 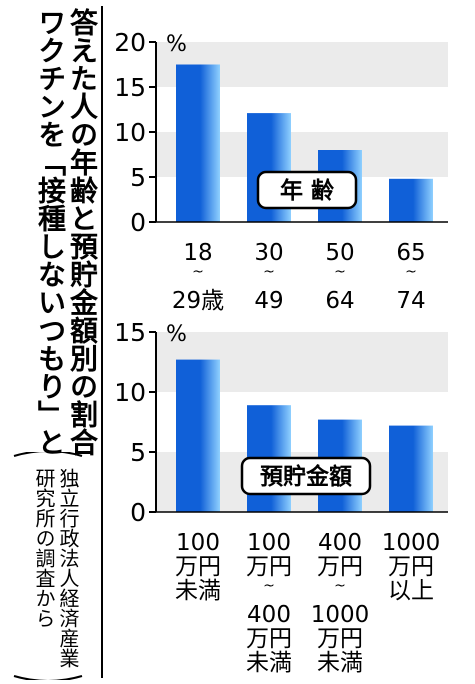 What do you see at coordinates (82, 232) in the screenshot?
I see `title-line-2: 答えた人の年齢と預貯金額別の割合` at bounding box center [82, 232].